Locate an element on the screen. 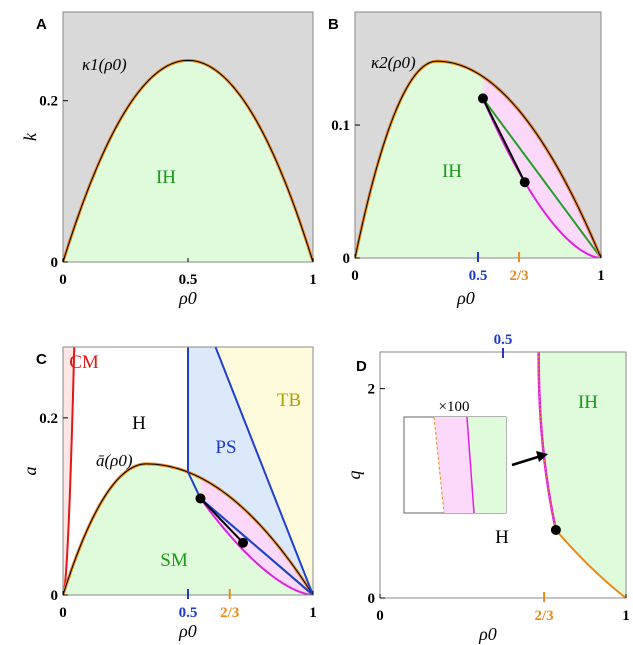  inset-pink-region is located at coordinates (454, 465).